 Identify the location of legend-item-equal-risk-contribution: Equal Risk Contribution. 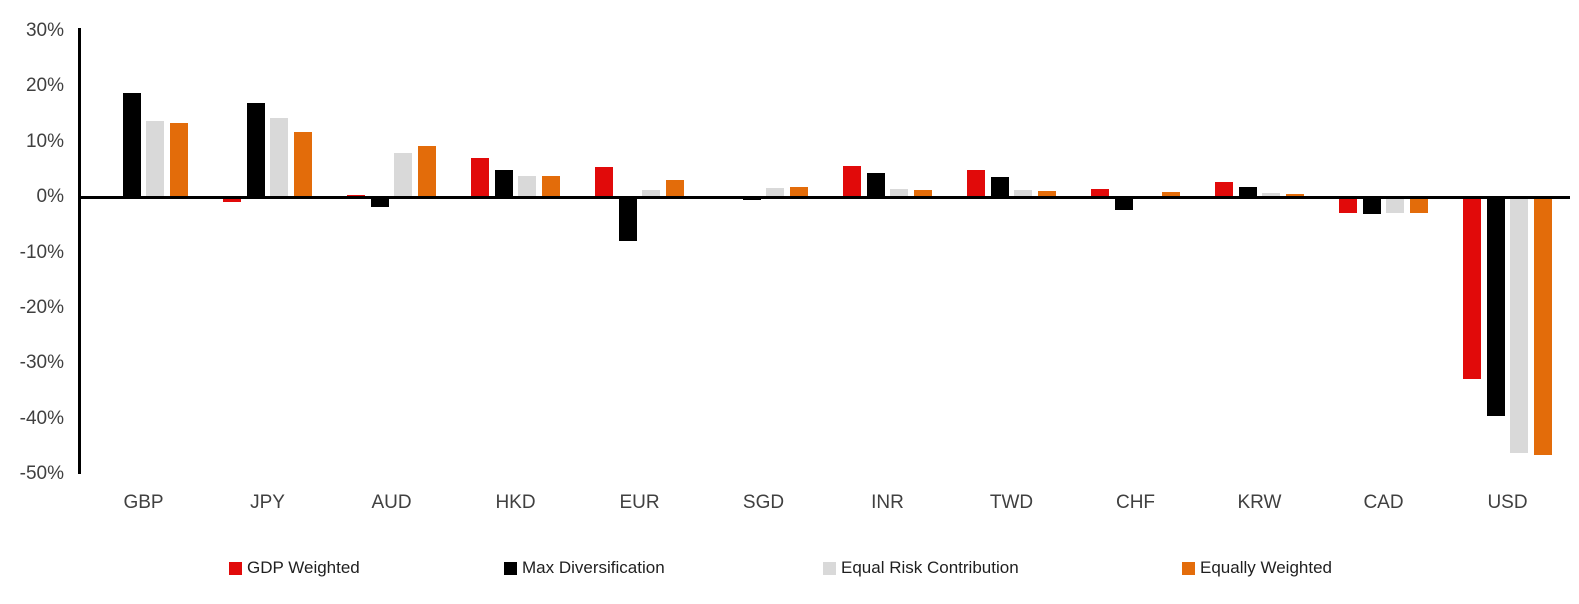
(921, 568).